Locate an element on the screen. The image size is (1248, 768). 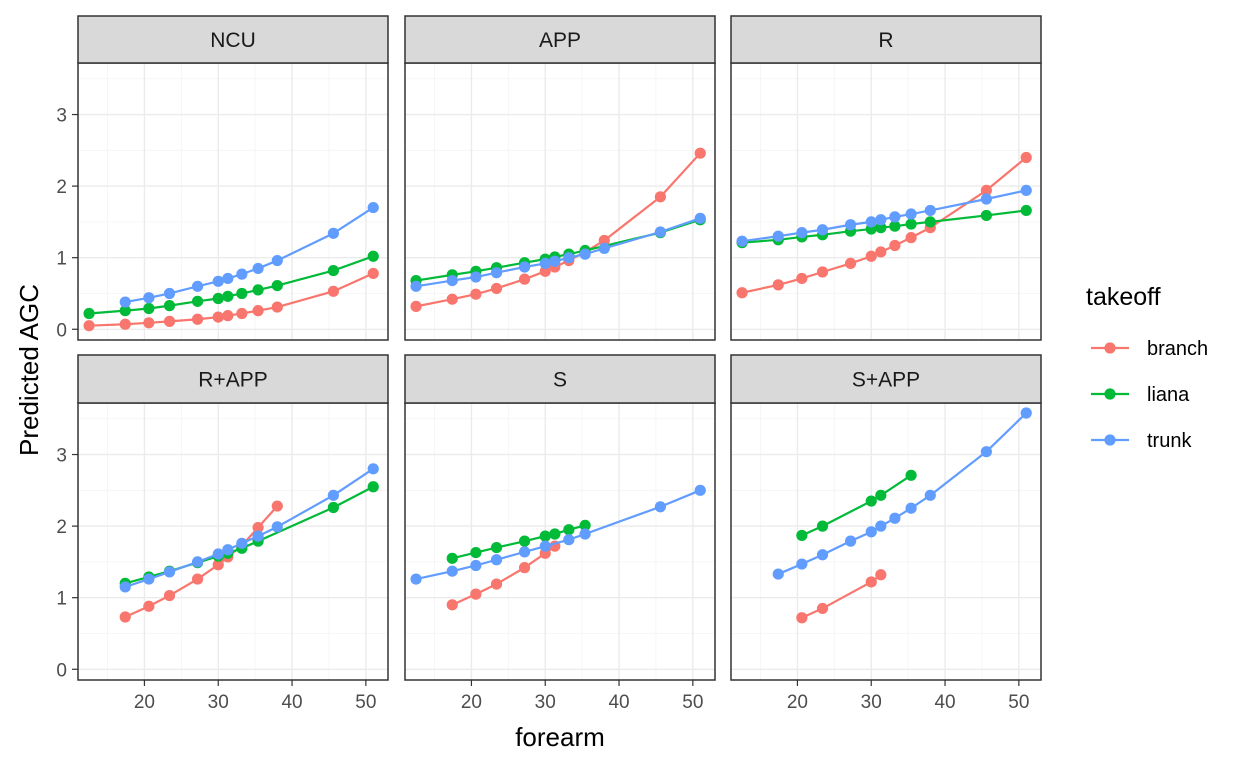
panel-r-app: R+APP 0 1 2 3 20 30 40 50 is located at coordinates (222, 533).